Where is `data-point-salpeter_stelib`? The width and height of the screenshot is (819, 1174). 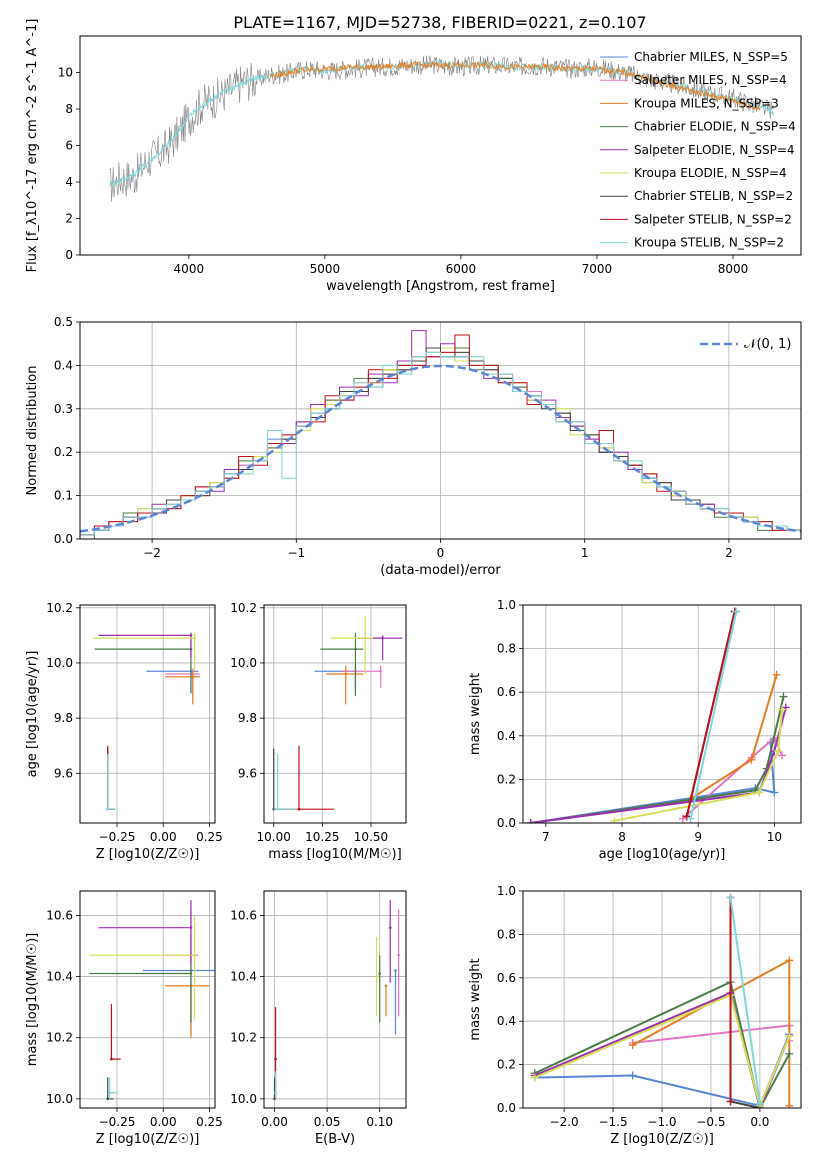
data-point-salpeter_stelib is located at coordinates (275, 1059).